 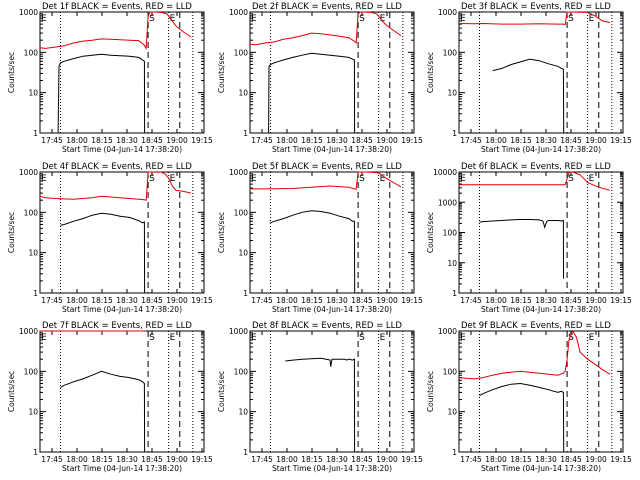 What do you see at coordinates (117, 7) in the screenshot?
I see `panel-title: Det 1f BLACK = Events, RED = LLD` at bounding box center [117, 7].